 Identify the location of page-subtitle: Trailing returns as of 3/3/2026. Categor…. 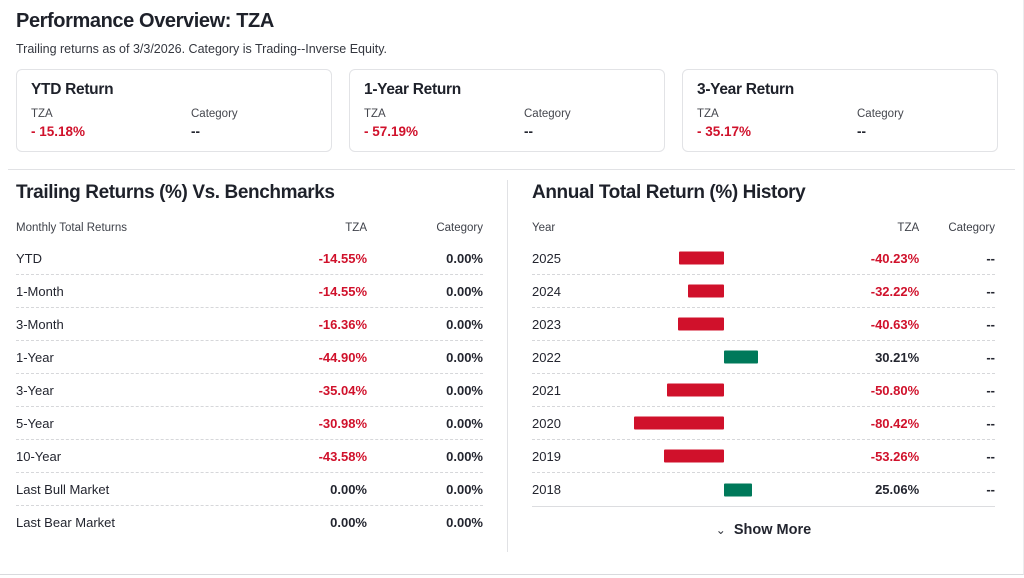
(202, 49).